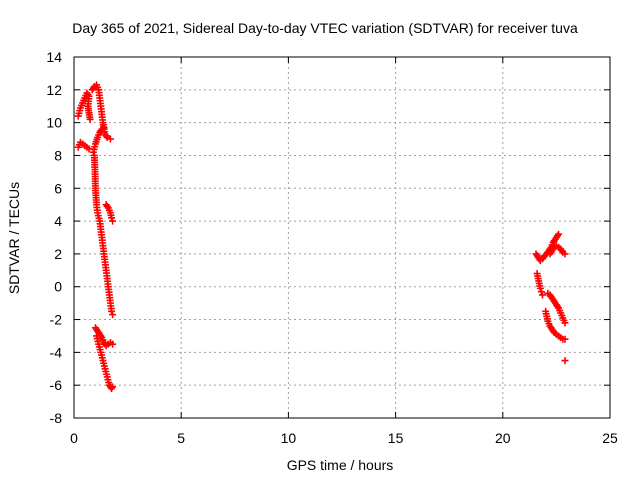 This screenshot has height=480, width=640. Describe the element at coordinates (58, 188) in the screenshot. I see `y-tick-label: 6` at that location.